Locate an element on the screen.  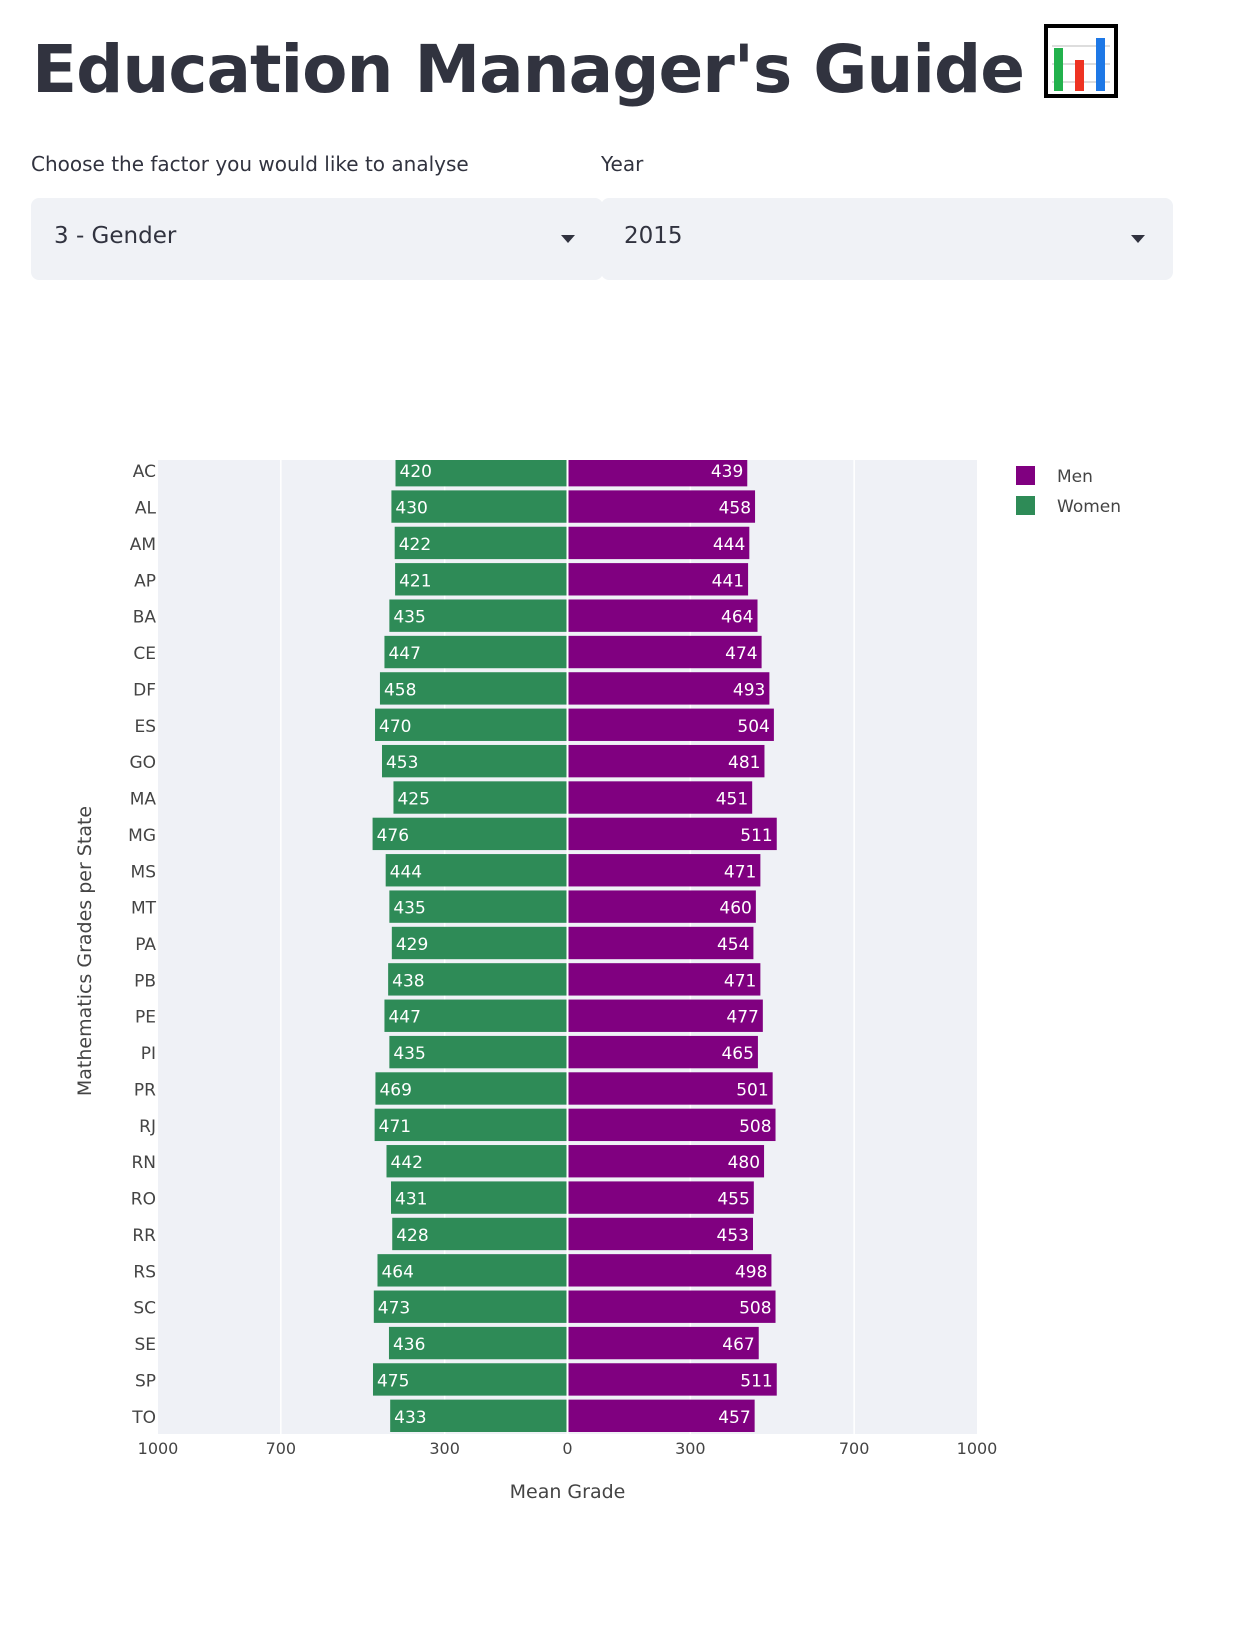
y-tick-label: SP is located at coordinates (145, 1381).